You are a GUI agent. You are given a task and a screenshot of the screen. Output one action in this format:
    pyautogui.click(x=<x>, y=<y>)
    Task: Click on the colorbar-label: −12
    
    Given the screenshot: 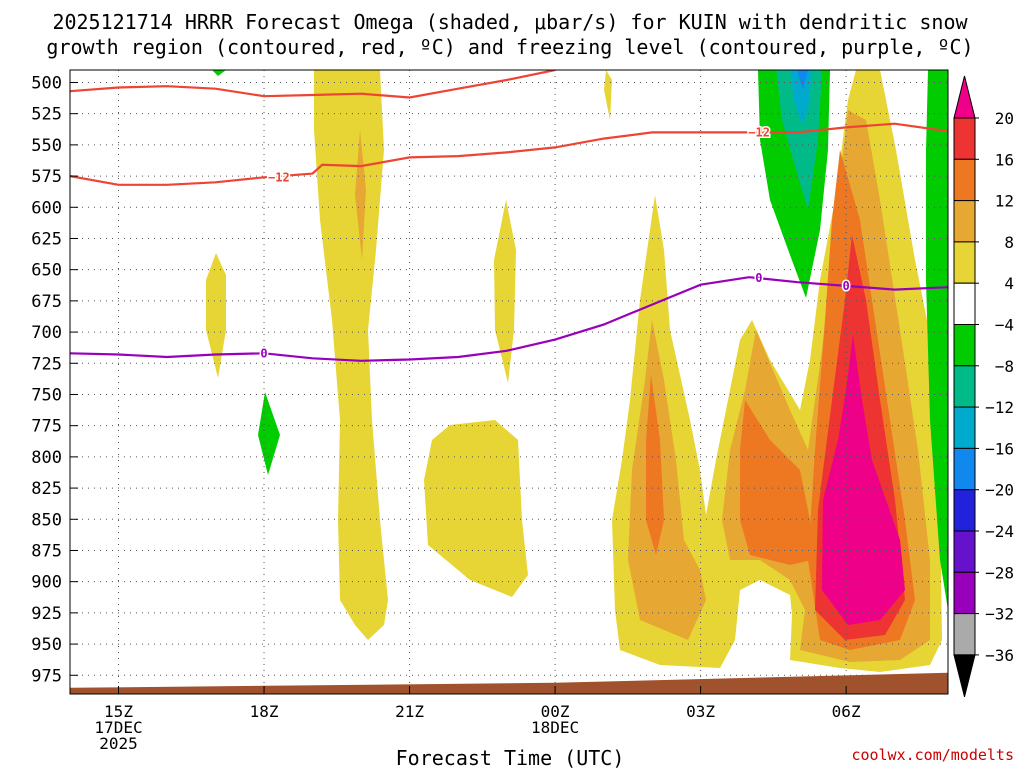 What is the action you would take?
    pyautogui.click(x=999, y=407)
    